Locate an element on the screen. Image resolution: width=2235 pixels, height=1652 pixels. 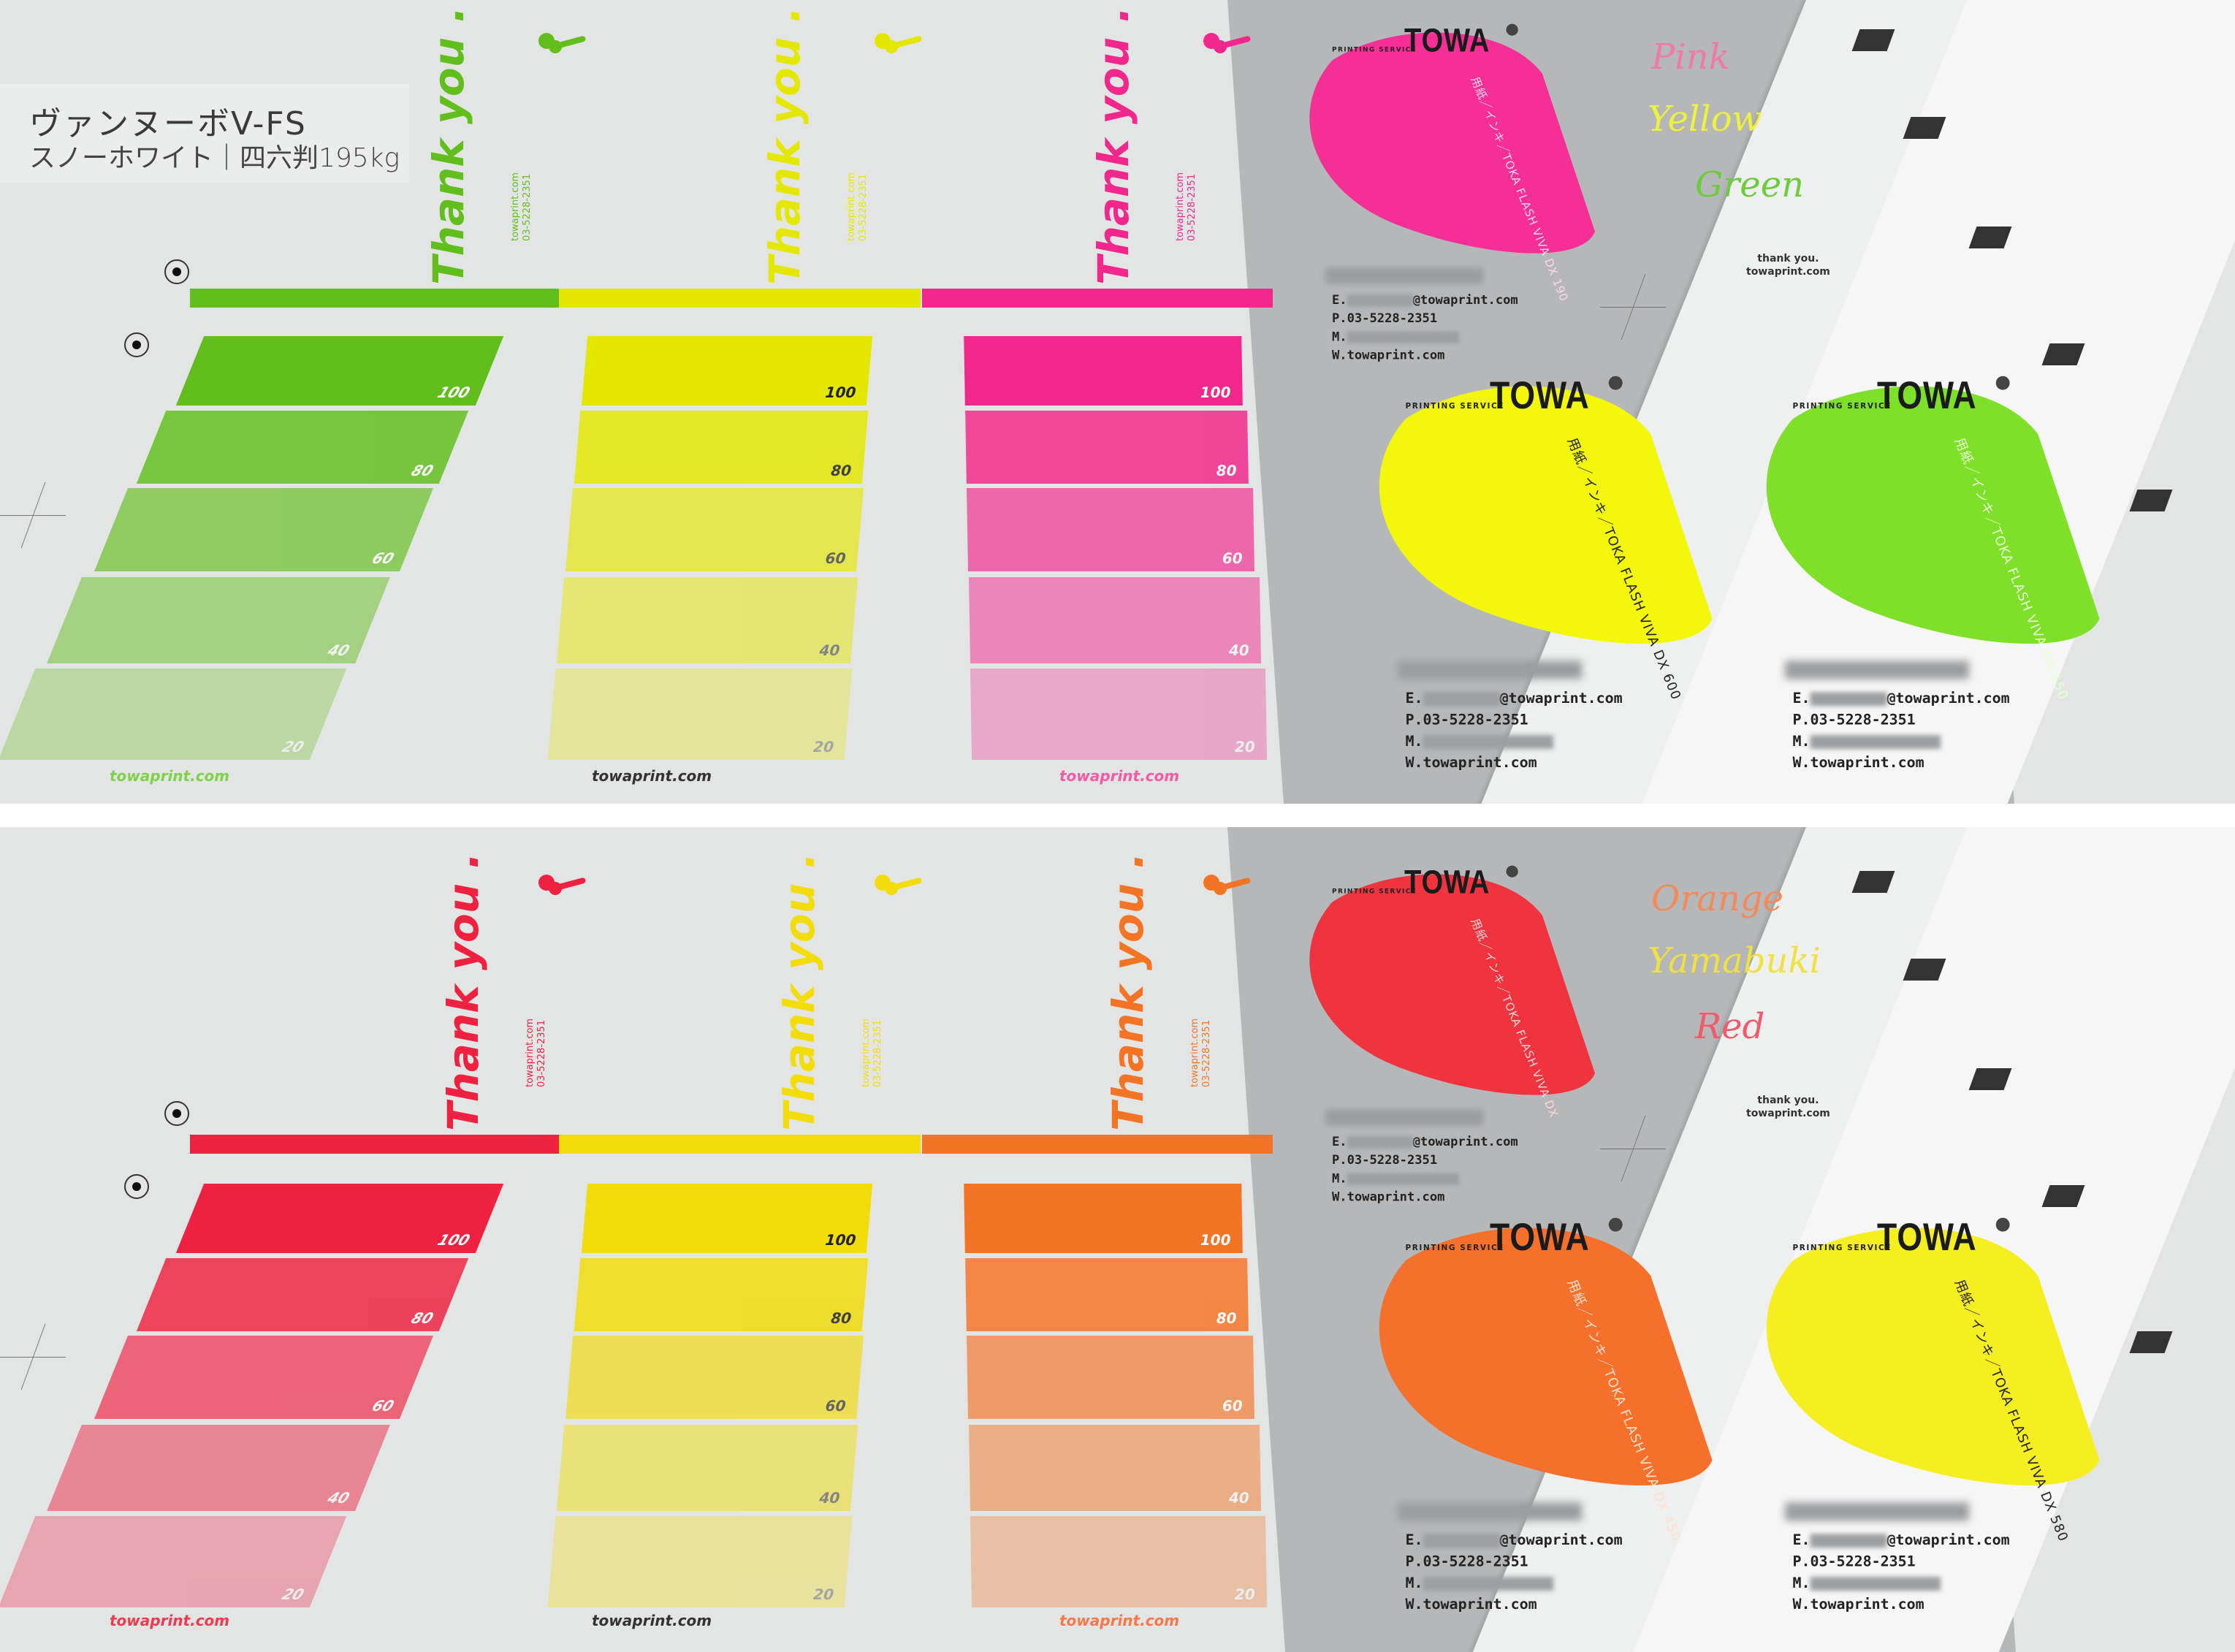
paper-label: ヴァンヌーボV-FS スノーホワイト｜四六判195kg is located at coordinates (204, 133).